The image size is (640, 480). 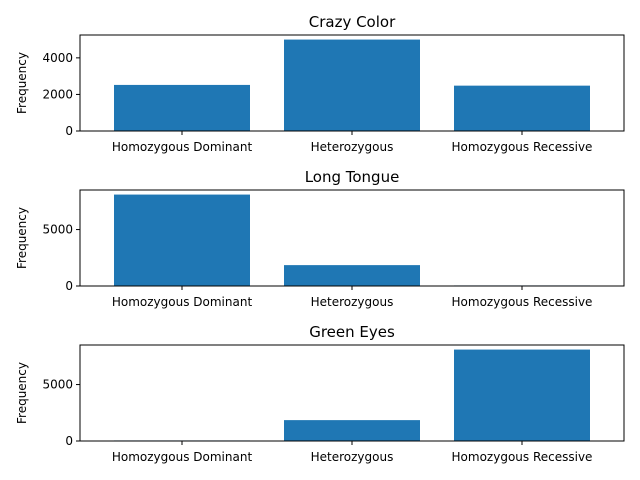 I want to click on chart-title-1: Long Tongue, so click(x=352, y=177).